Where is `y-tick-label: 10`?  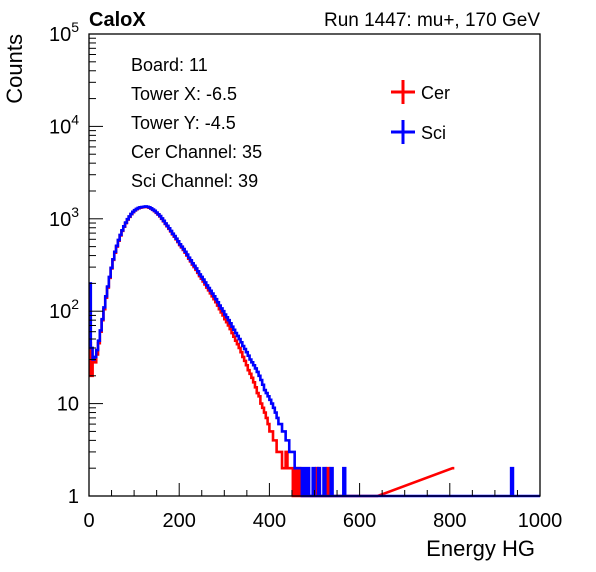 y-tick-label: 10 is located at coordinates (68, 405).